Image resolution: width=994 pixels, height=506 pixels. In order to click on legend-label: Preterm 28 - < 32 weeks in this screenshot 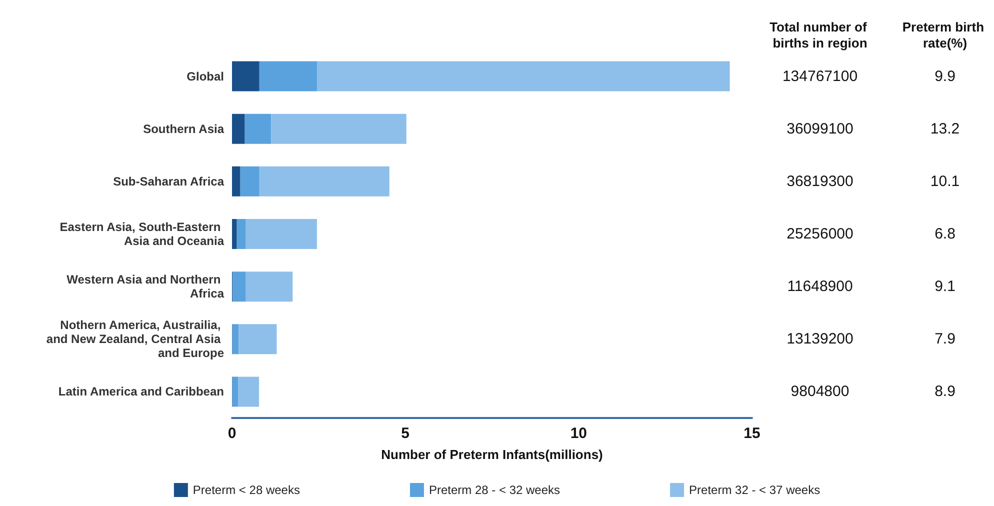, I will do `click(494, 490)`.